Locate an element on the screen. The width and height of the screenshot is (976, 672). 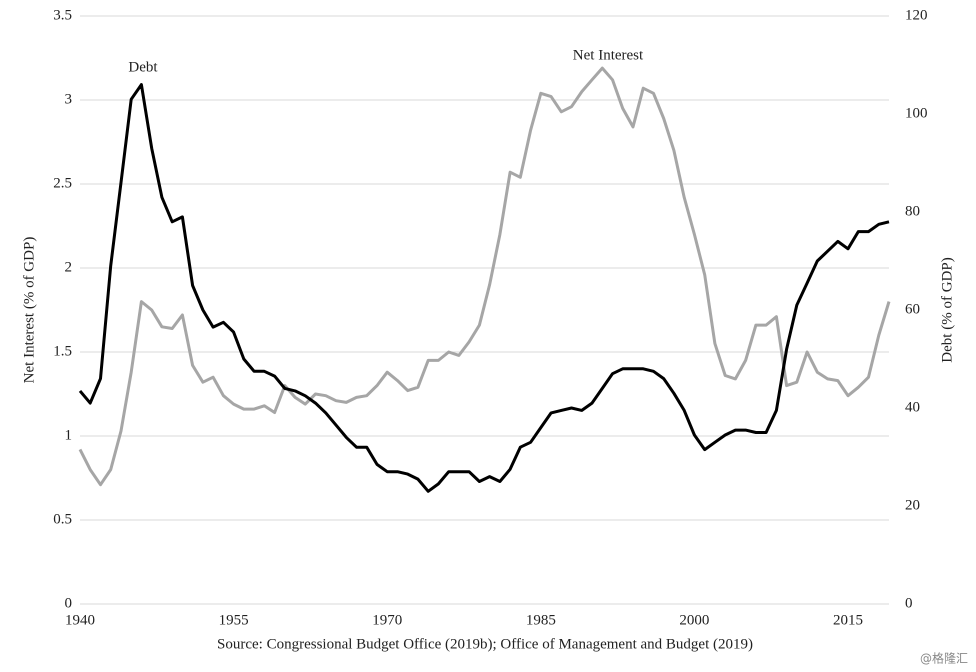
y2-tick-label: 80 is located at coordinates (912, 211).